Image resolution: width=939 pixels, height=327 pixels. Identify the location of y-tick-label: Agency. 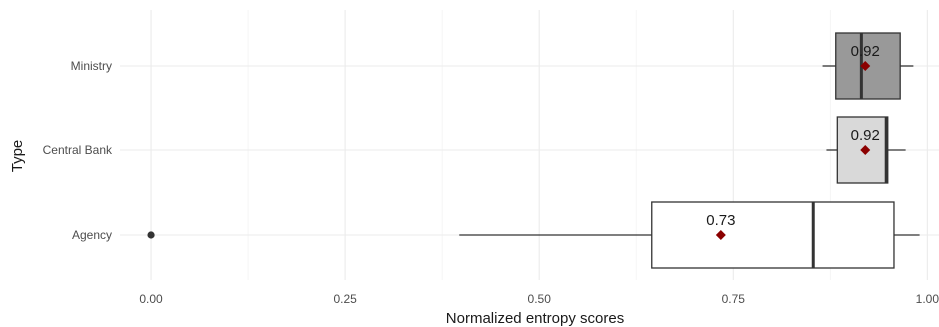
(92, 235).